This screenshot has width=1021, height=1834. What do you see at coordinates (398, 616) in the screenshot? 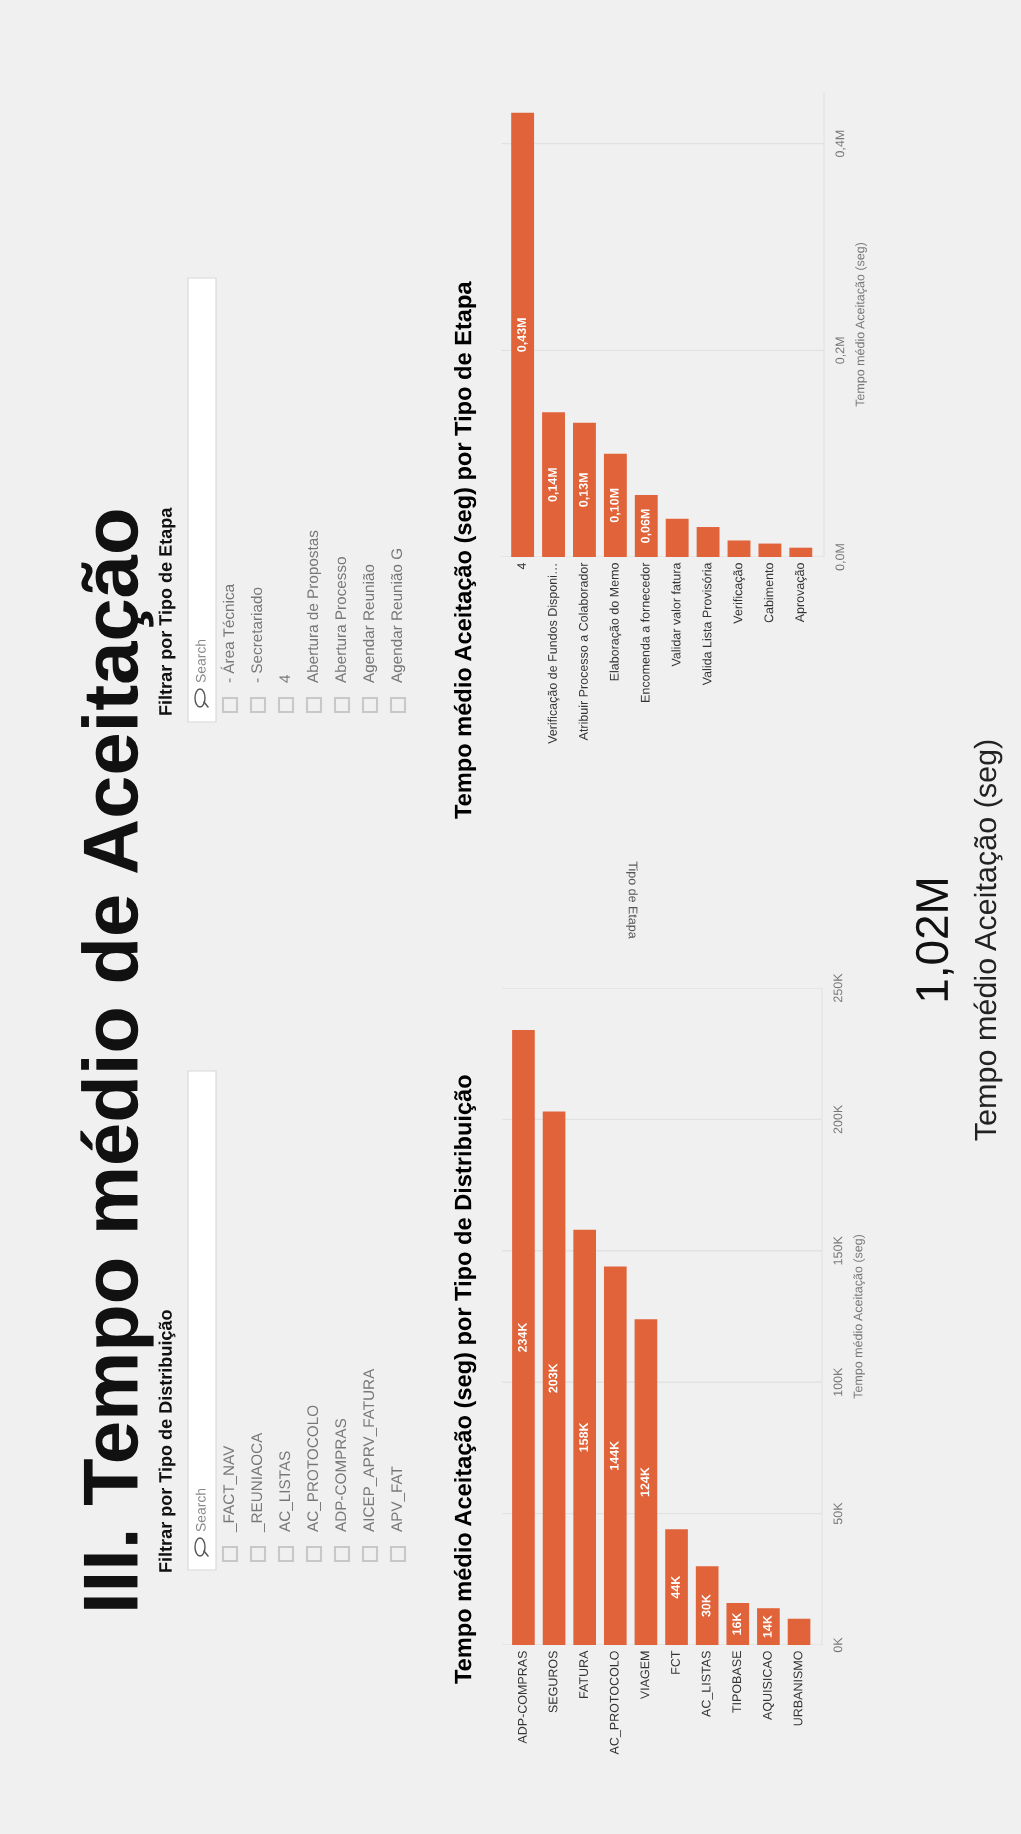
I see `text: Agendar Reunião G` at bounding box center [398, 616].